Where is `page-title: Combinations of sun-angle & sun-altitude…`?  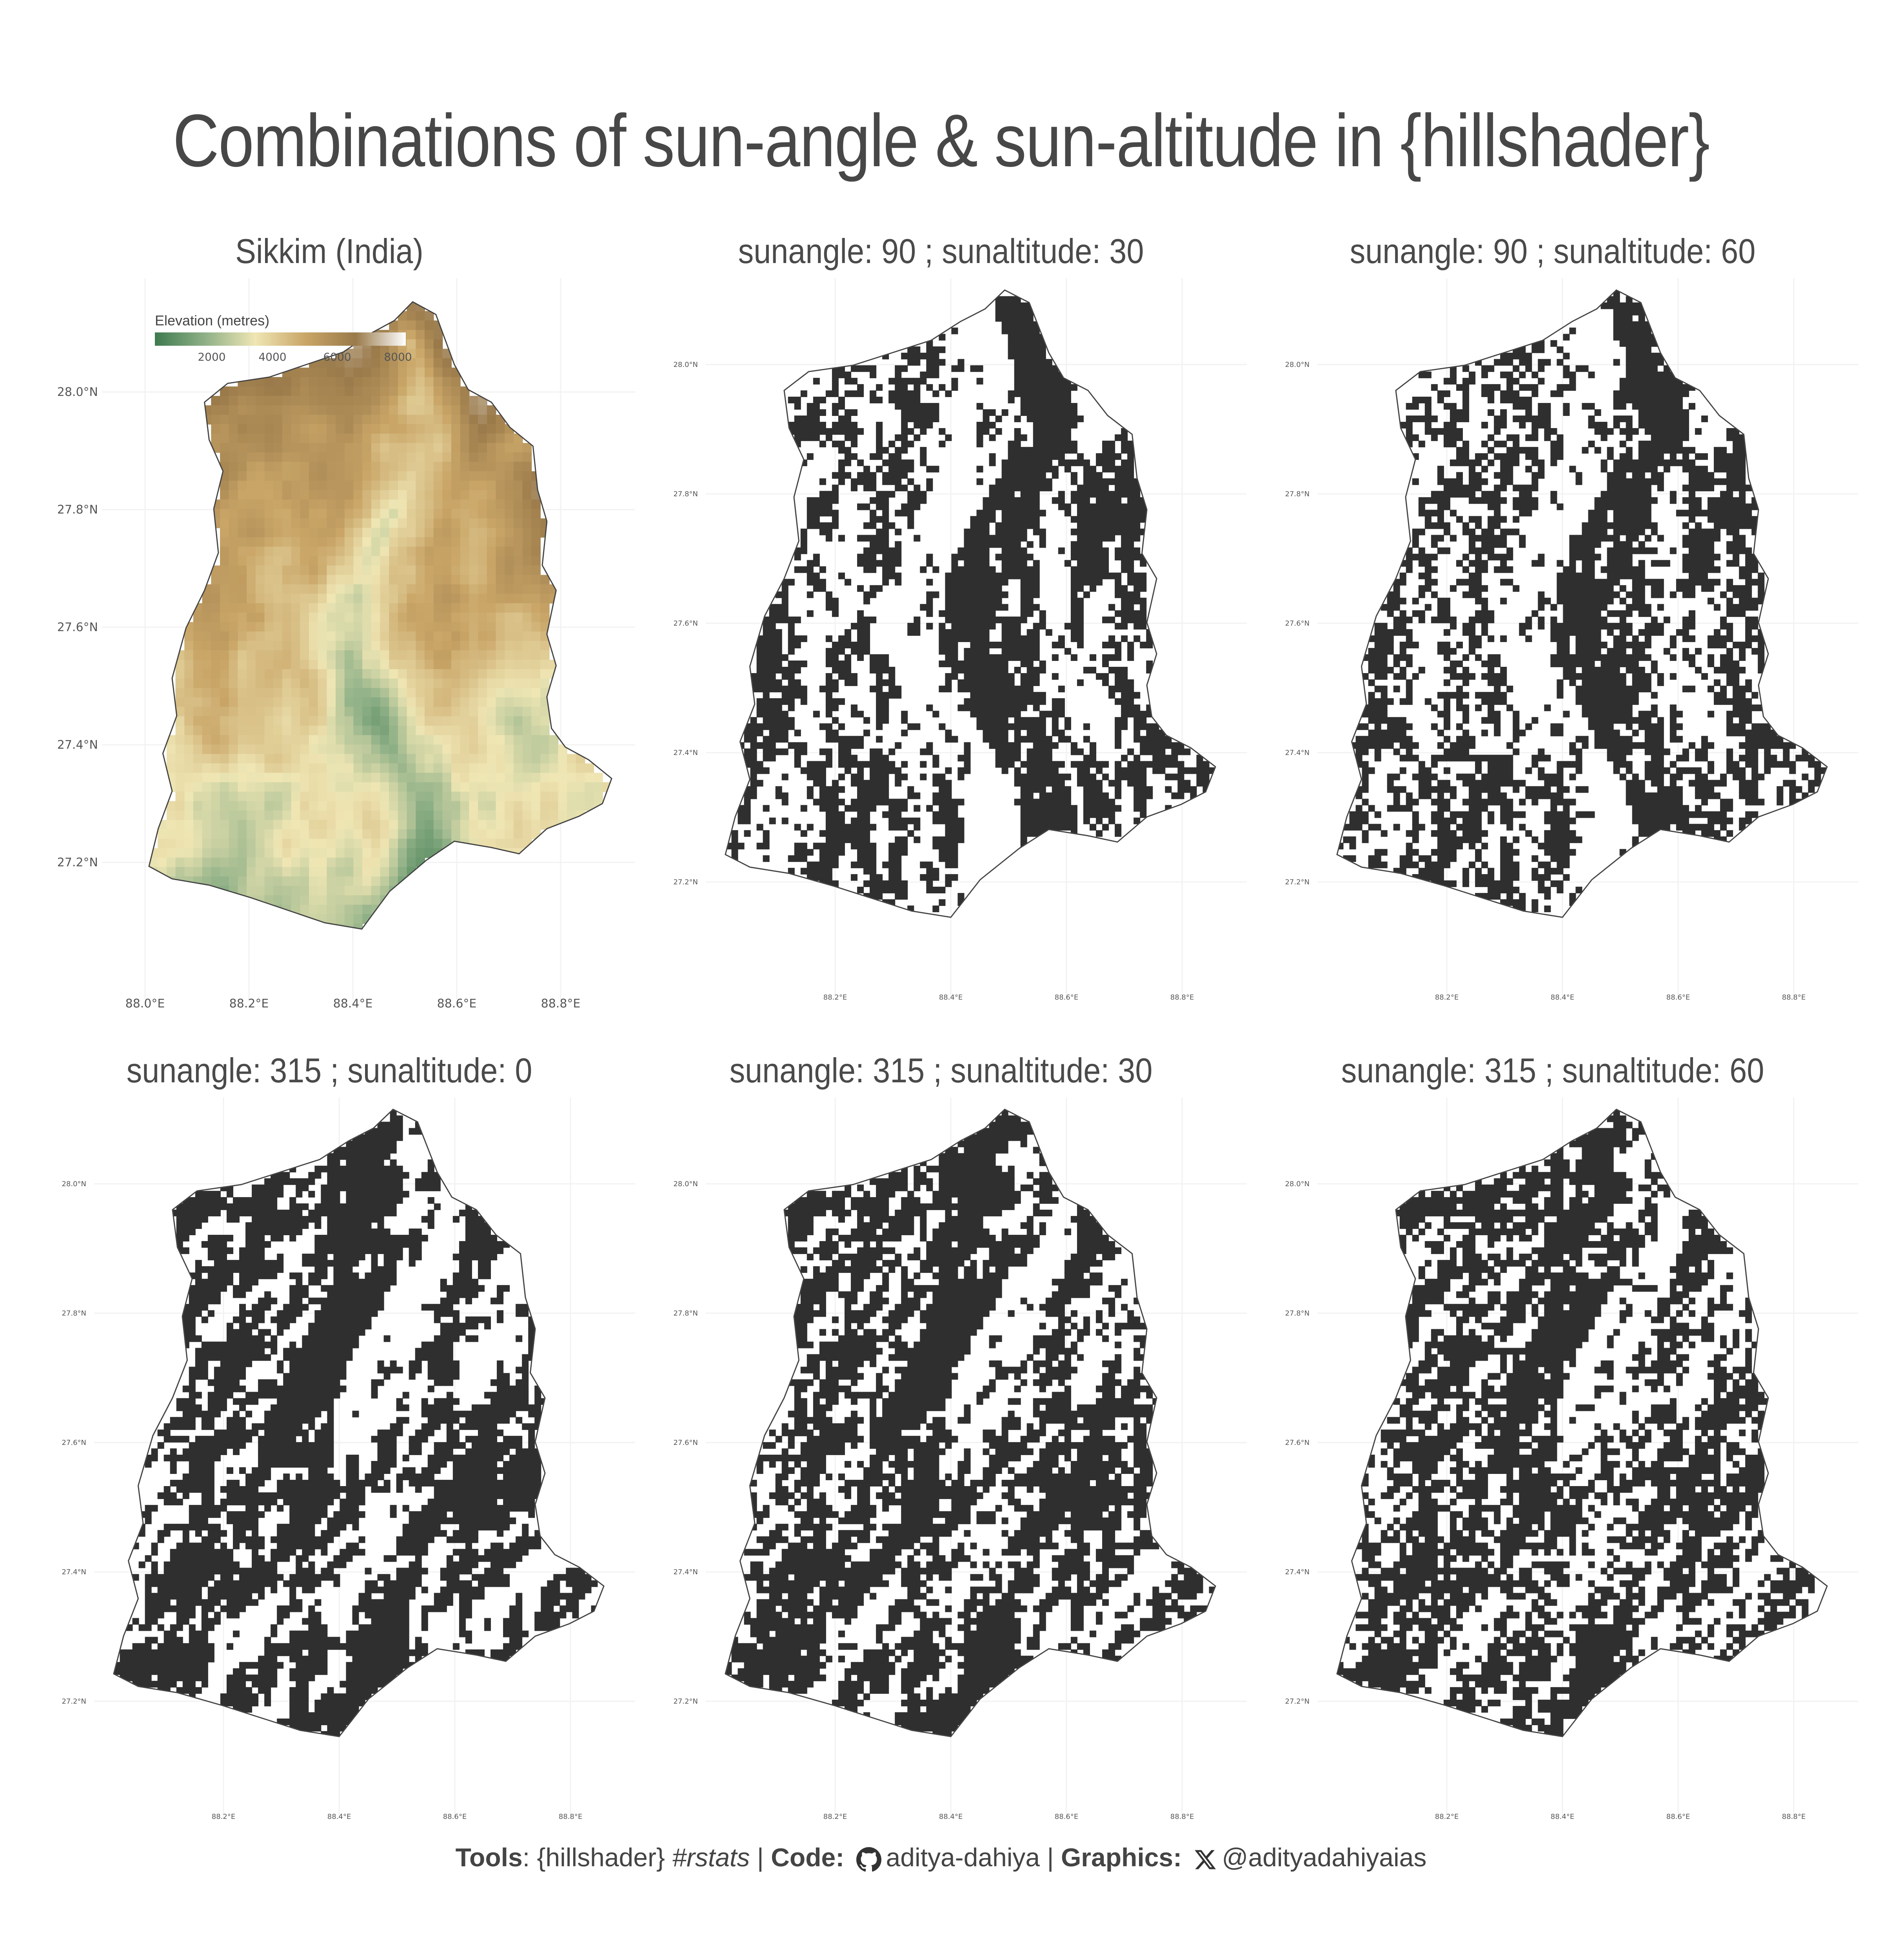 page-title: Combinations of sun-angle & sun-altitude… is located at coordinates (941, 140).